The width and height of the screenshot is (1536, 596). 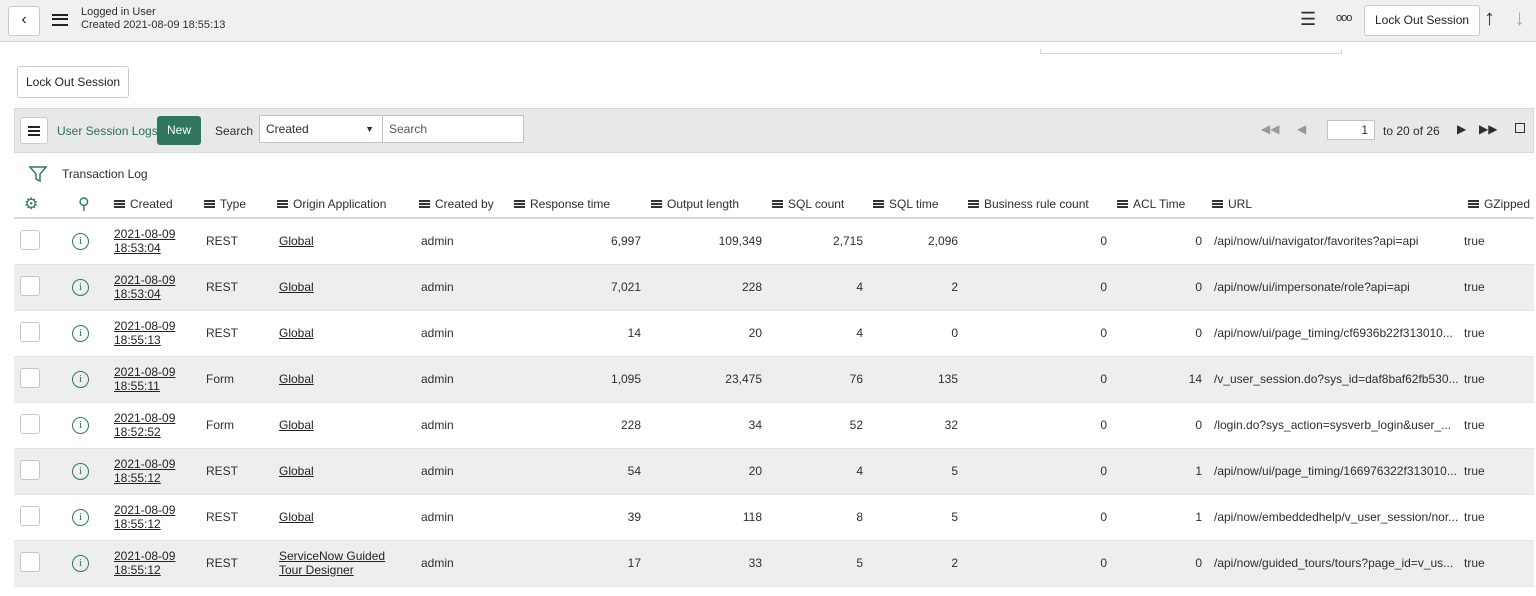 What do you see at coordinates (40, 204) in the screenshot?
I see `settings-cell: ⚙` at bounding box center [40, 204].